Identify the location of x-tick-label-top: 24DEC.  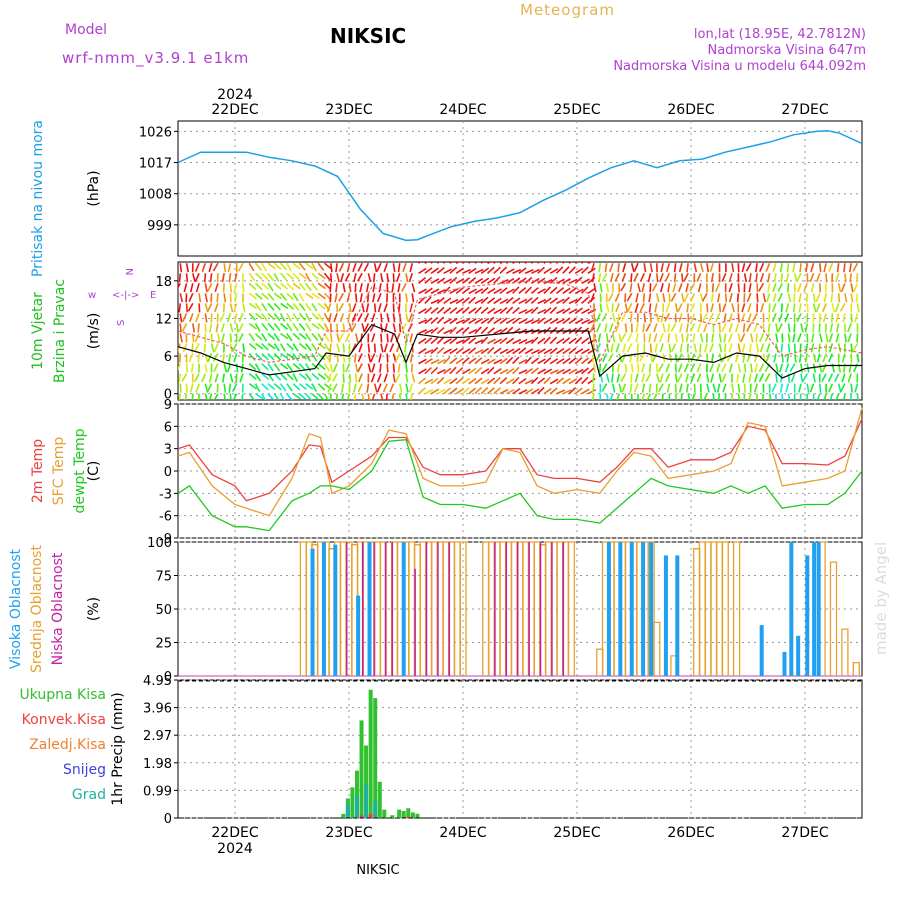
(462, 110).